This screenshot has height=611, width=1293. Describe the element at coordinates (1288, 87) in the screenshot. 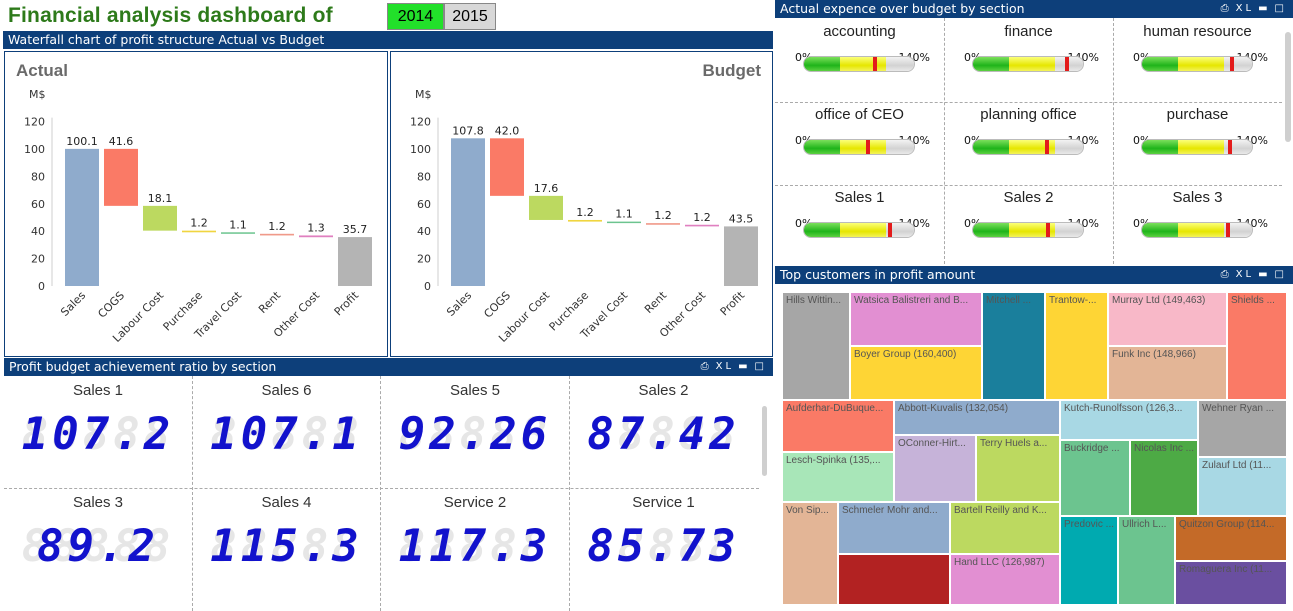

I see `gauge-scrollbar` at that location.